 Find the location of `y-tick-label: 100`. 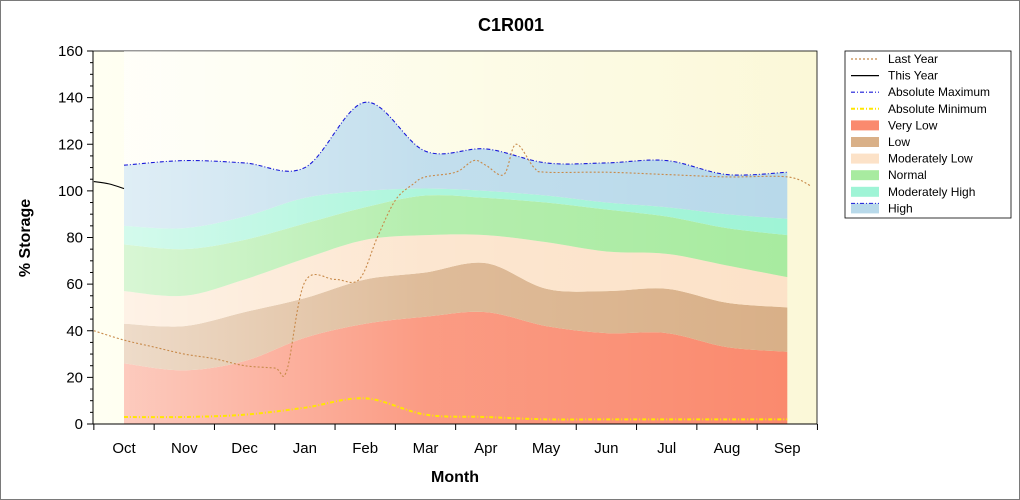

y-tick-label: 100 is located at coordinates (70, 191).